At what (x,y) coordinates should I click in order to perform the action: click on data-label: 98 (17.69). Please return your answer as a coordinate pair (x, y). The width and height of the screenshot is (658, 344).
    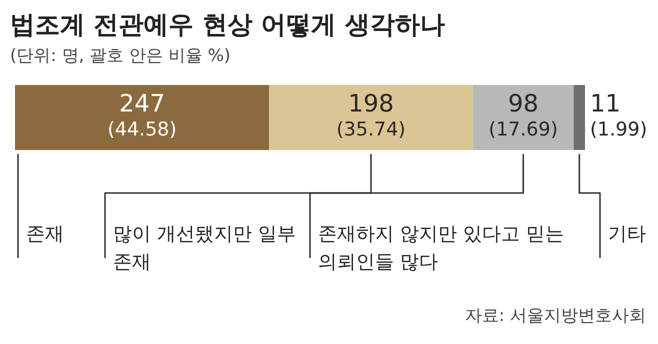
    Looking at the image, I should click on (523, 115).